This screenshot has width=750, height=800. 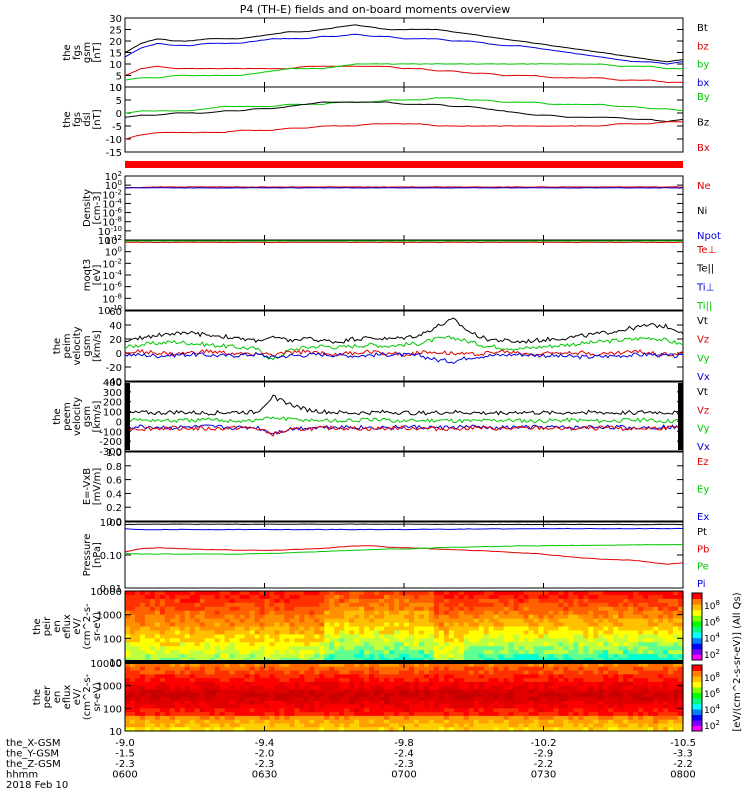 What do you see at coordinates (703, 410) in the screenshot?
I see `legend-Vz: Vz` at bounding box center [703, 410].